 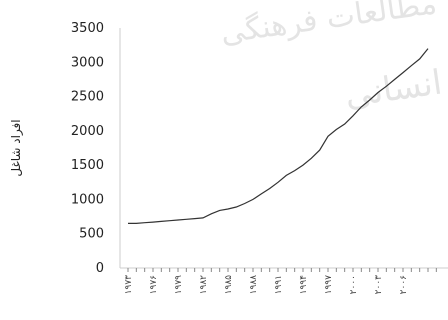 What do you see at coordinates (379, 285) in the screenshot?
I see `x-tick-label: ۲۰۰۳` at bounding box center [379, 285].